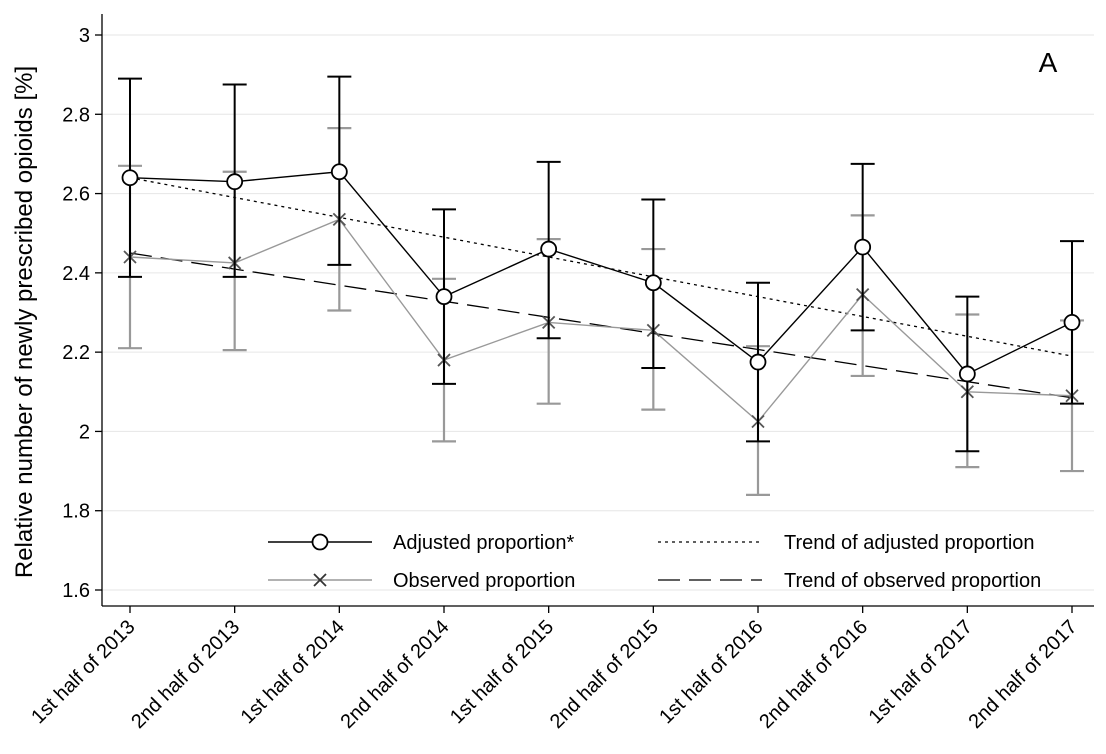 The image size is (1106, 754). What do you see at coordinates (83, 672) in the screenshot?
I see `x-tick-label: 1st half of 2013` at bounding box center [83, 672].